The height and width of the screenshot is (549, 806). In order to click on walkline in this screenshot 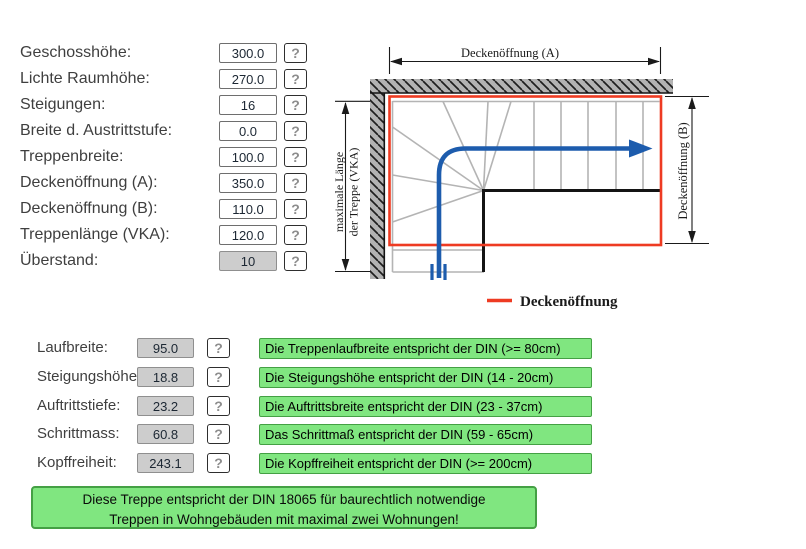, I will do `click(533, 212)`.